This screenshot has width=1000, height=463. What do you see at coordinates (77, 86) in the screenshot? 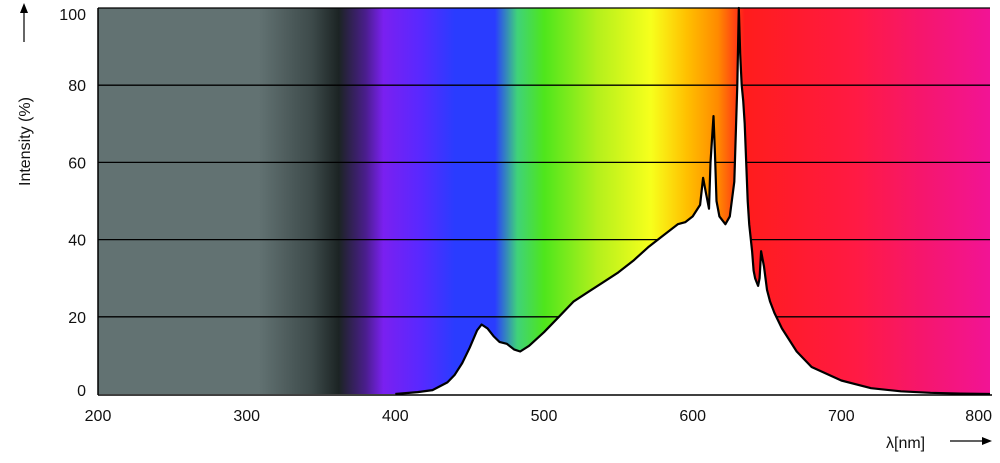
I see `y-tick-label-80: 80` at bounding box center [77, 86].